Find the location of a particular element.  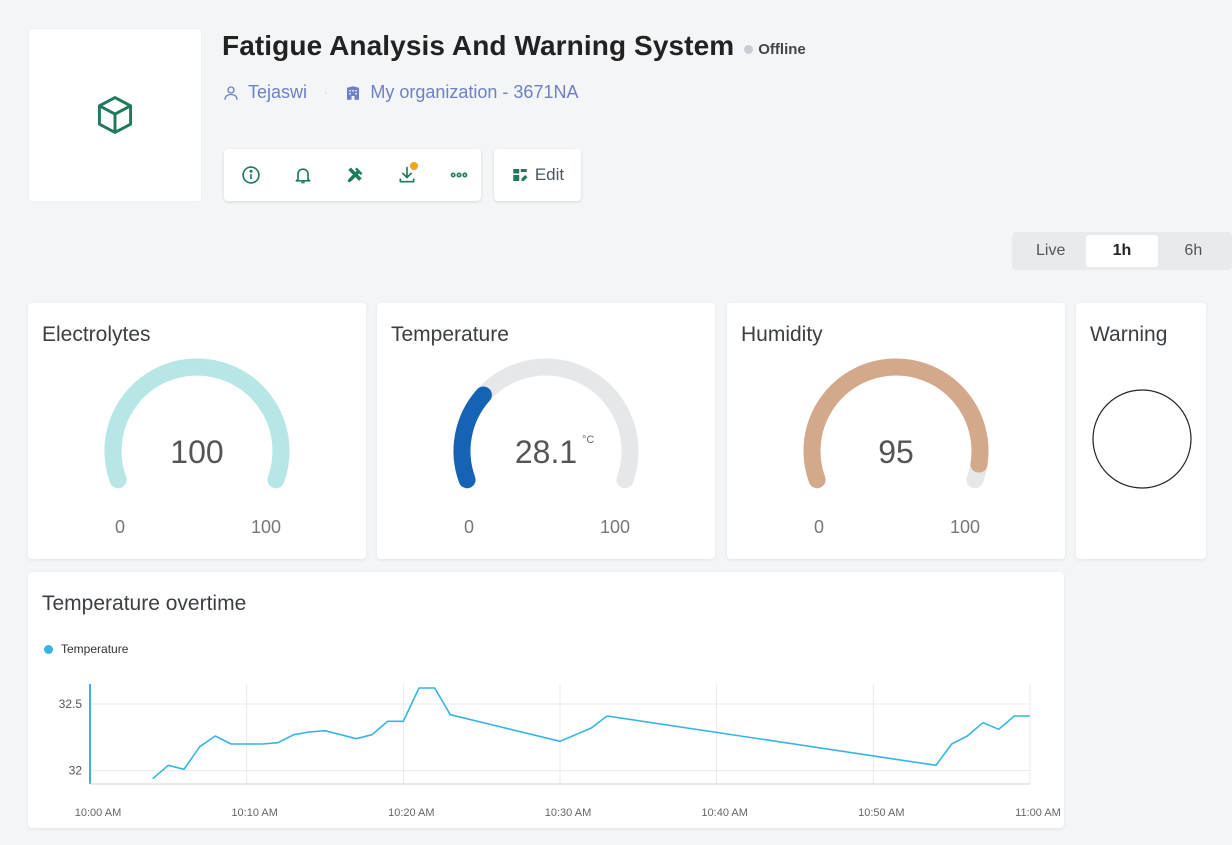

chart-legend: Temperature is located at coordinates (86, 649).